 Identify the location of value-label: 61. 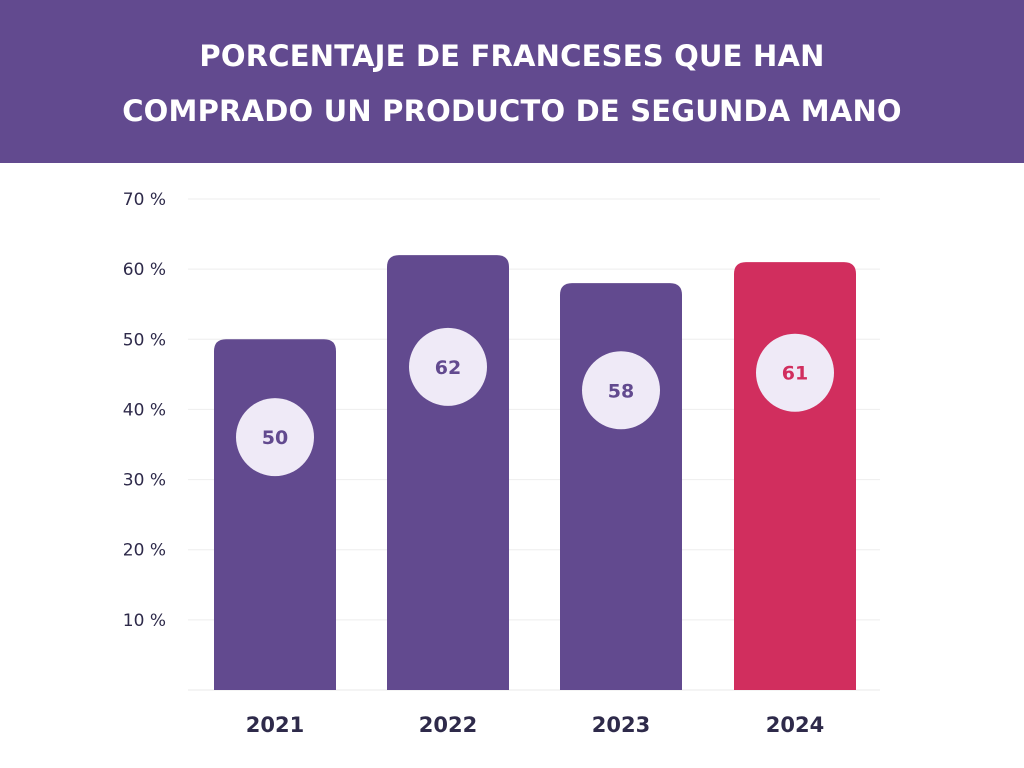
(795, 374).